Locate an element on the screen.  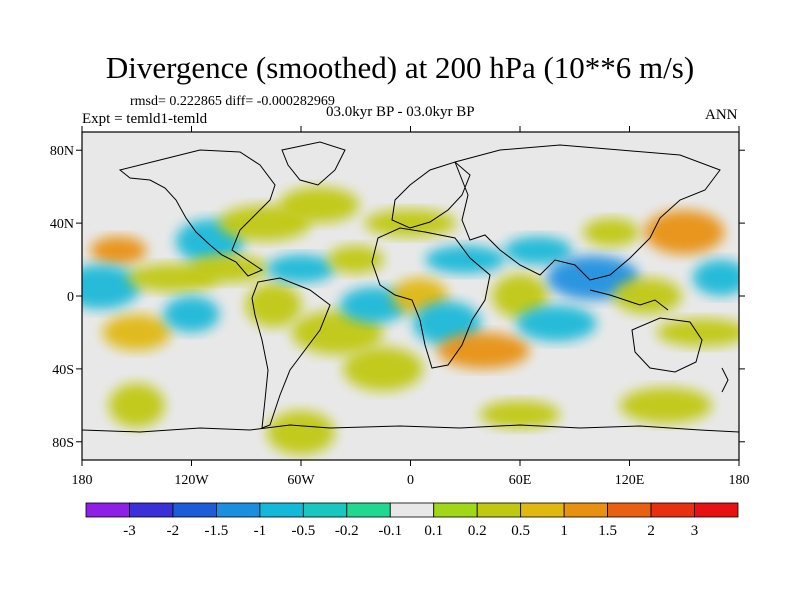
lon-label: 60W is located at coordinates (301, 480).